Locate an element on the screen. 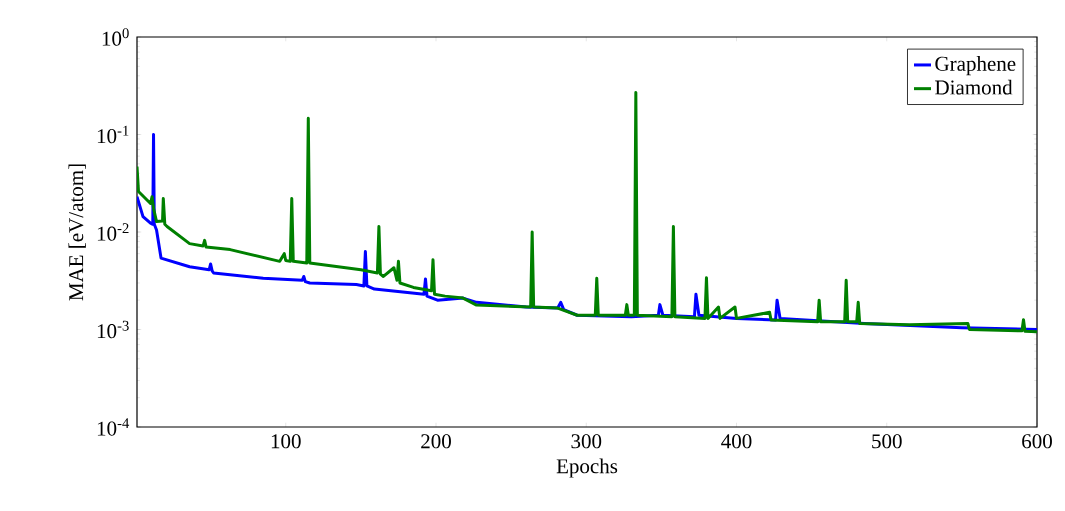  x-tick-label: 100 is located at coordinates (286, 441).